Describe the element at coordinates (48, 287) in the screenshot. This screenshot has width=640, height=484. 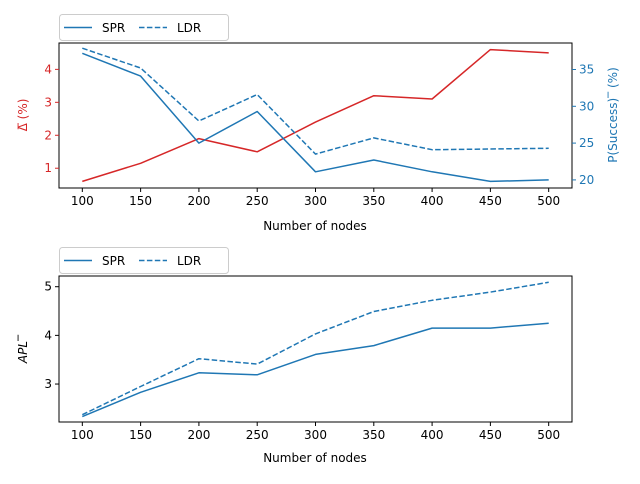
I see `bottom-y-tick-label: 5` at that location.